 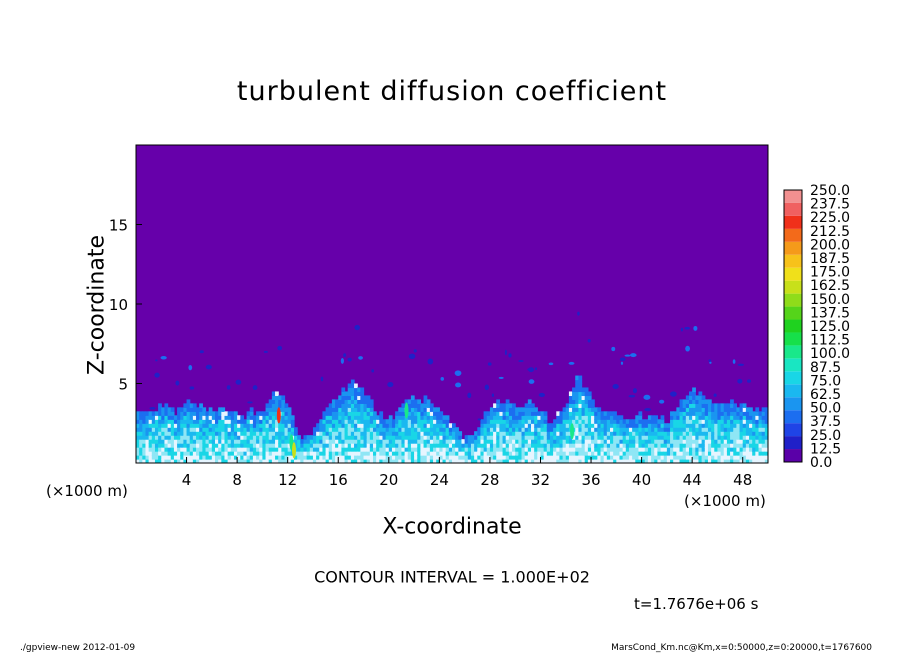 What do you see at coordinates (793, 261) in the screenshot?
I see `colorbar-swatch` at bounding box center [793, 261].